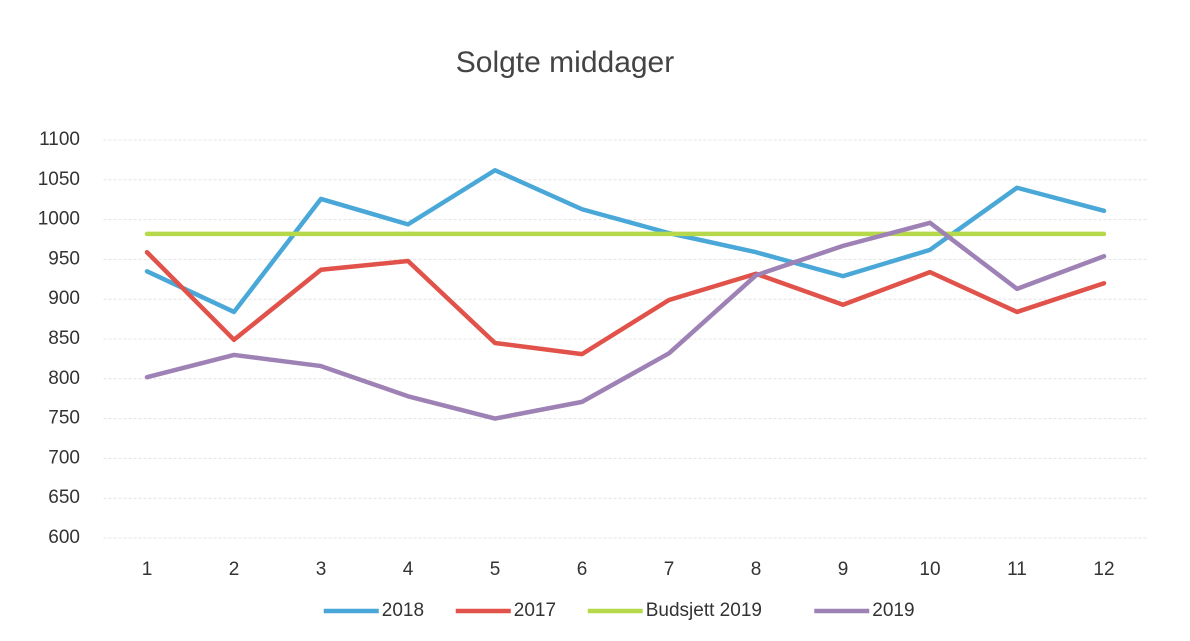  What do you see at coordinates (893, 610) in the screenshot?
I see `legend-label: 2019` at bounding box center [893, 610].